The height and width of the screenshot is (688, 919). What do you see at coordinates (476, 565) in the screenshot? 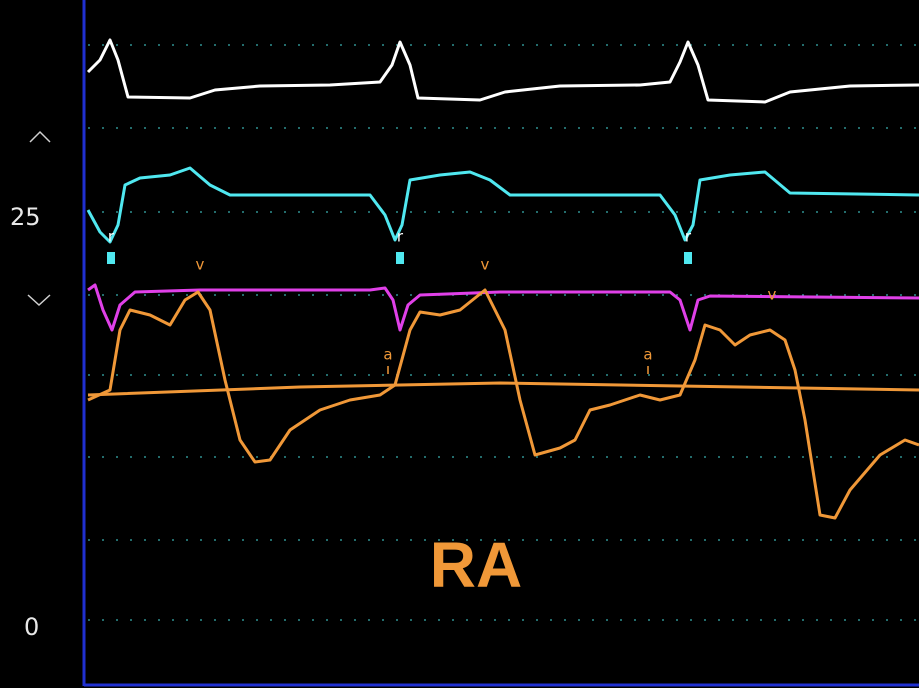
I see `channel-label: RA` at bounding box center [476, 565].